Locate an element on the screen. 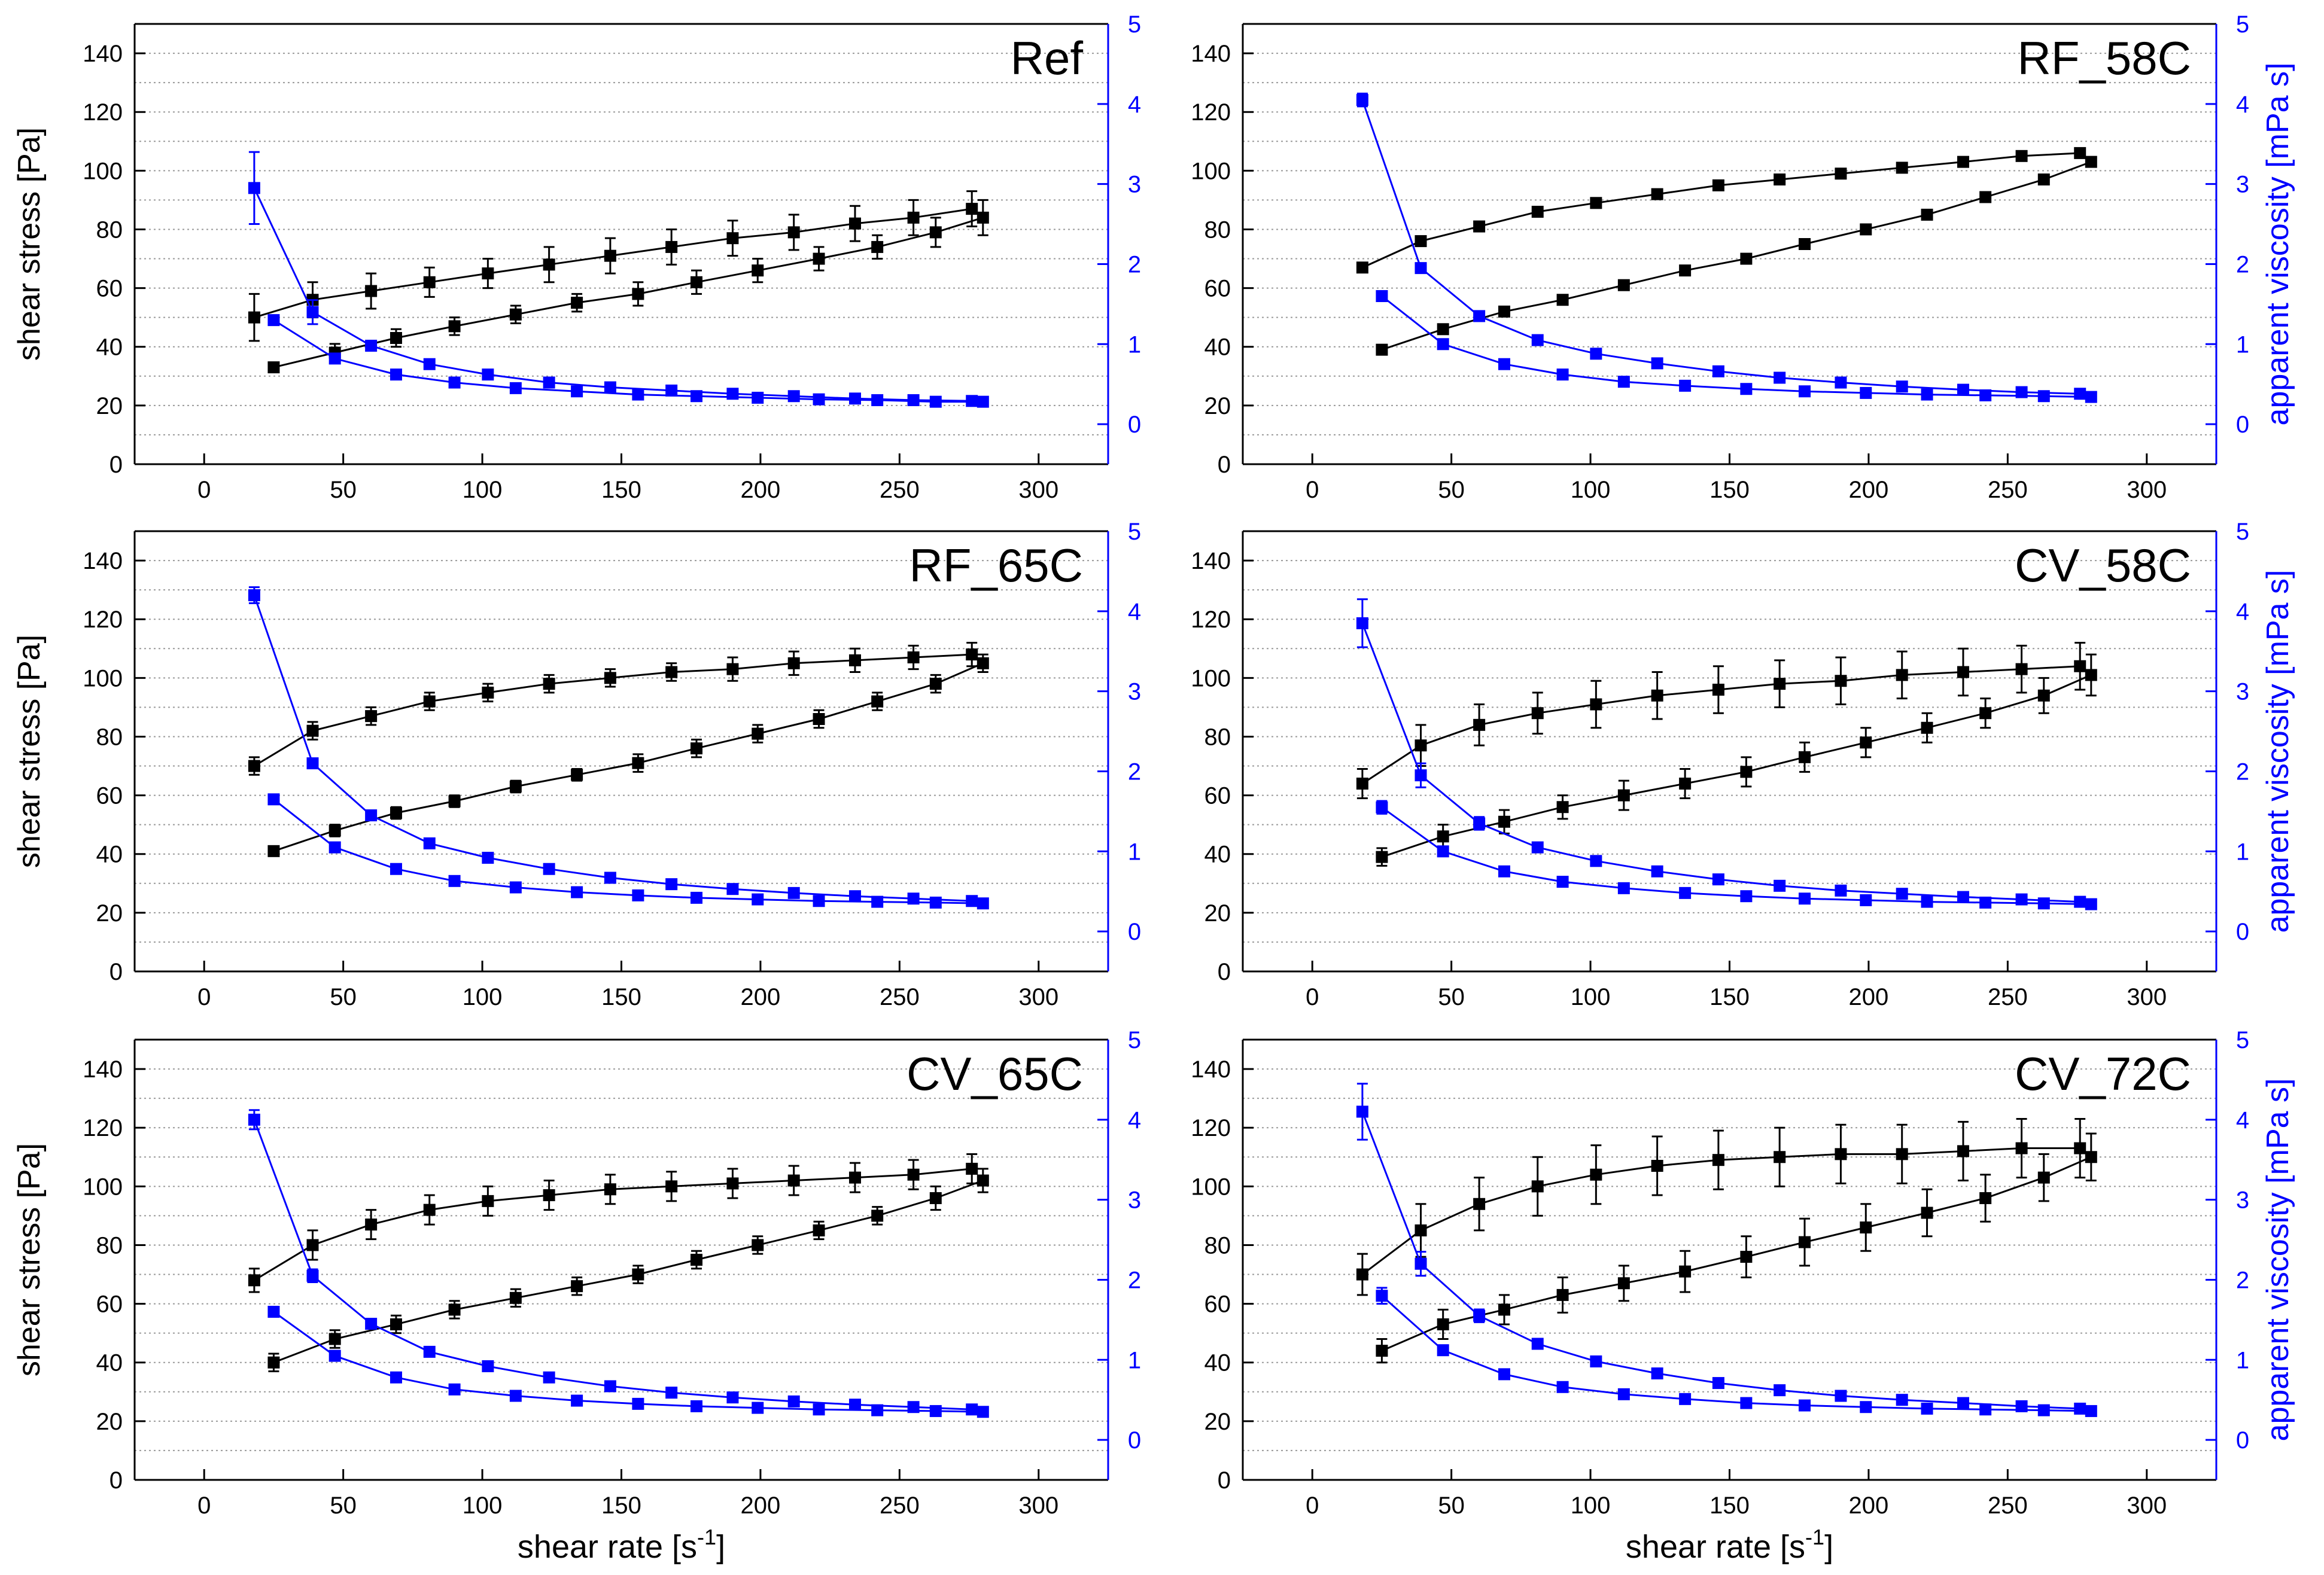 This screenshot has width=2324, height=1575. x-tick-label: 200 is located at coordinates (761, 1505).